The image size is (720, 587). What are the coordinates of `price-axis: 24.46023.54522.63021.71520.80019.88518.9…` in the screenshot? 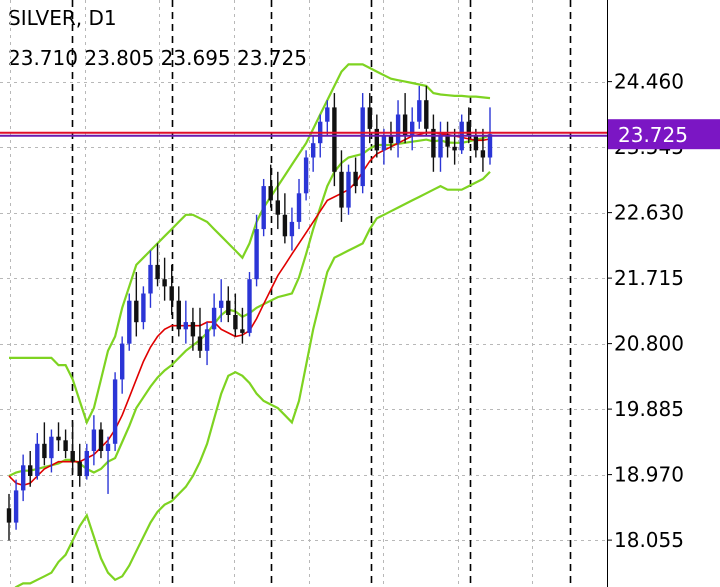 It's located at (645, 293).